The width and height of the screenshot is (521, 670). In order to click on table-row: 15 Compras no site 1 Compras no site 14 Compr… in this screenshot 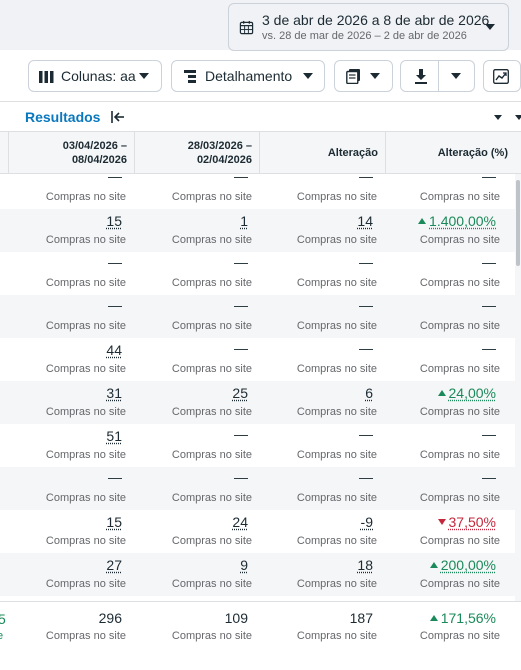, I will do `click(257, 230)`.